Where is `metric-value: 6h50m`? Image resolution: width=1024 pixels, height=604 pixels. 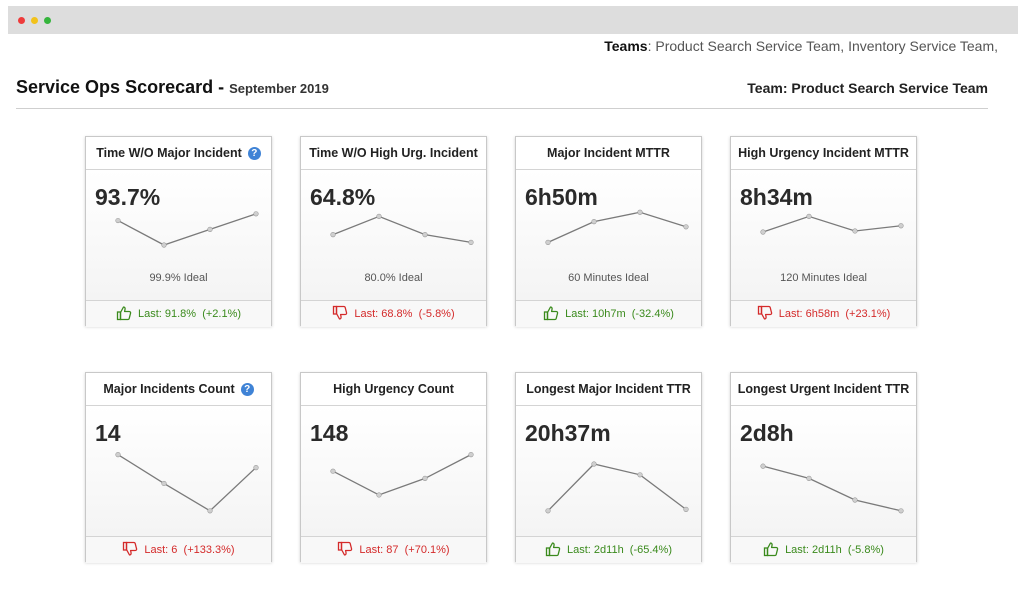
metric-value: 6h50m is located at coordinates (561, 197).